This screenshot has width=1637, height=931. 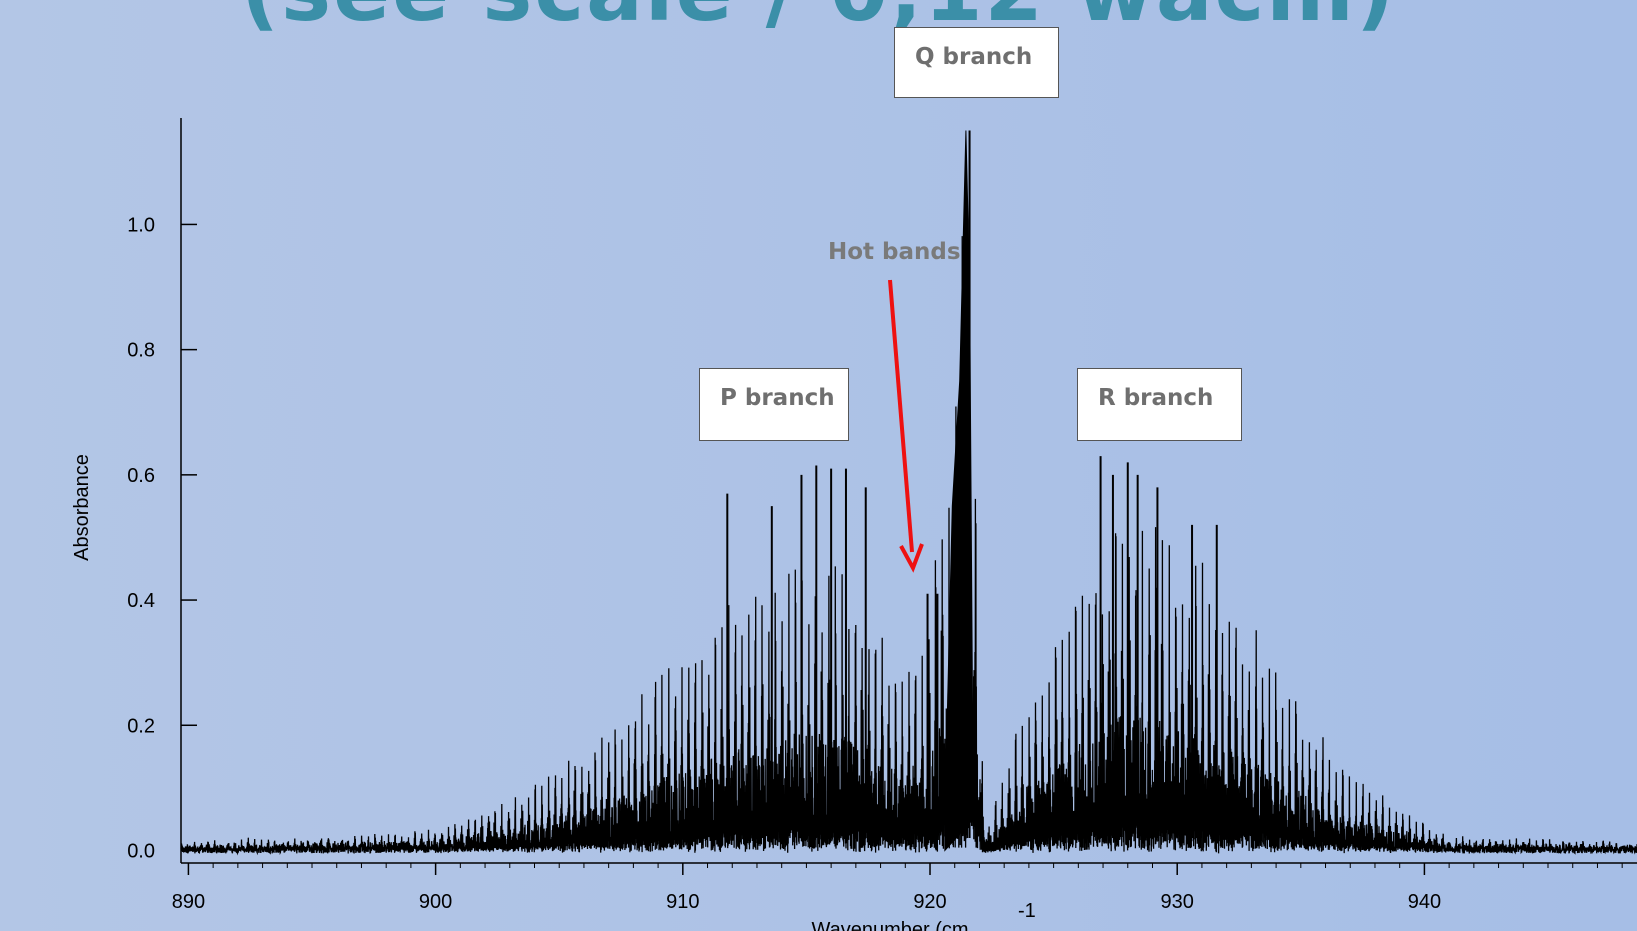 What do you see at coordinates (959, 491) in the screenshot?
I see `q-branch-peak` at bounding box center [959, 491].